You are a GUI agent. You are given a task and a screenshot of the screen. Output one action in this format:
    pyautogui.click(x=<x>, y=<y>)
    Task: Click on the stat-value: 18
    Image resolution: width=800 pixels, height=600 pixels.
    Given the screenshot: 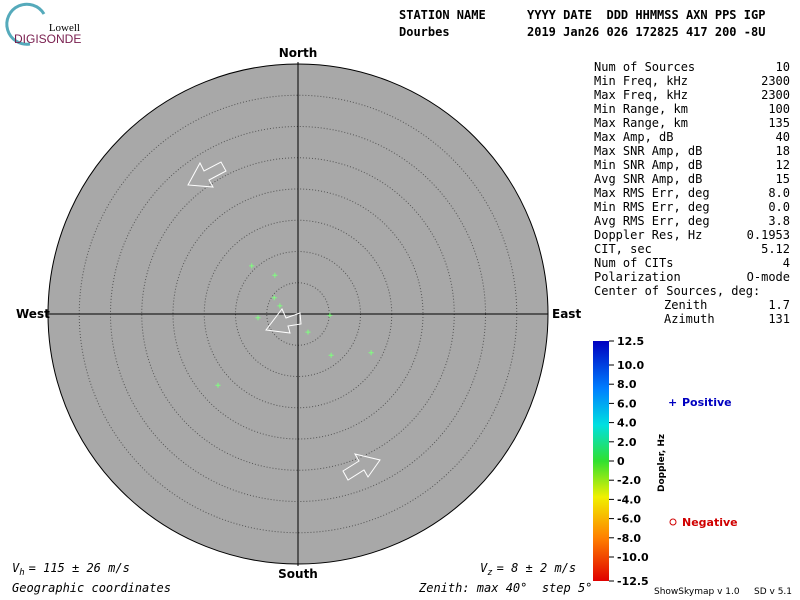 What is the action you would take?
    pyautogui.click(x=783, y=151)
    